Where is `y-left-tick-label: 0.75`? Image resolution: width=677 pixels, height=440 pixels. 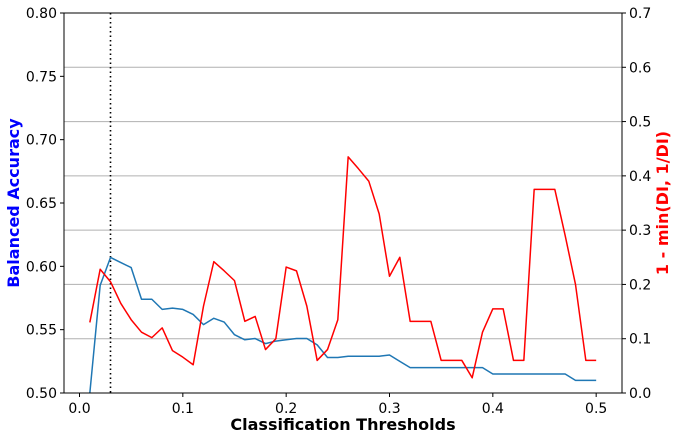
y-left-tick-label: 0.75 is located at coordinates (41, 77).